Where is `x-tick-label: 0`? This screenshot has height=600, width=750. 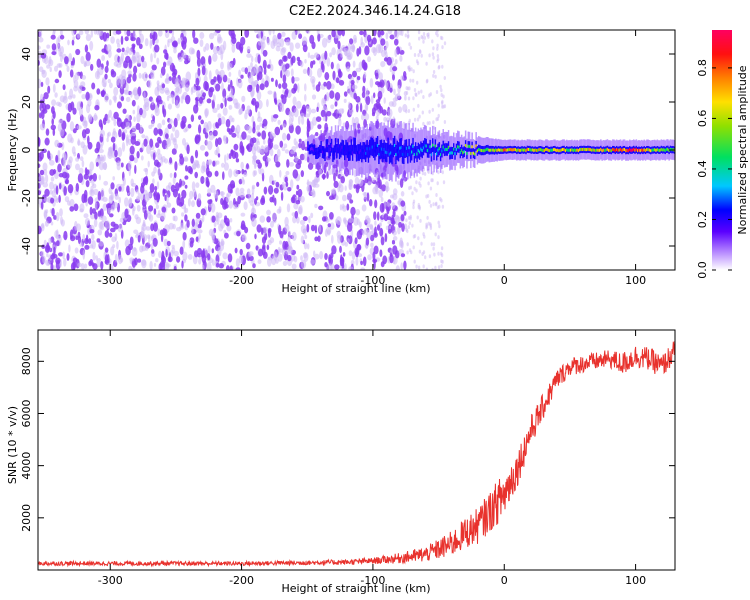
x-tick-label: 0 is located at coordinates (504, 280).